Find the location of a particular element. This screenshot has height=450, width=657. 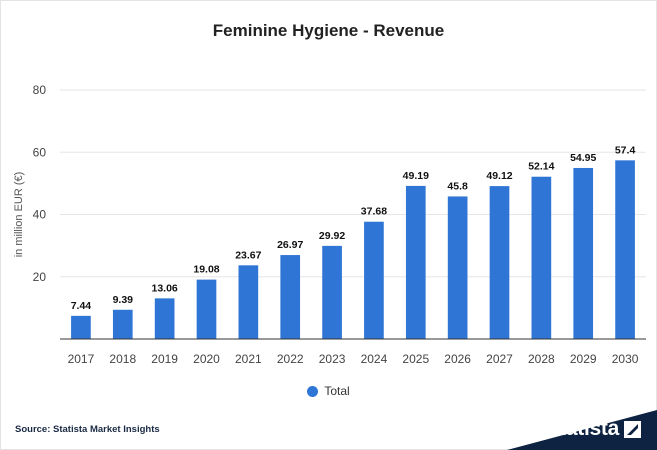

data-label-2024: 37.68 is located at coordinates (374, 212).